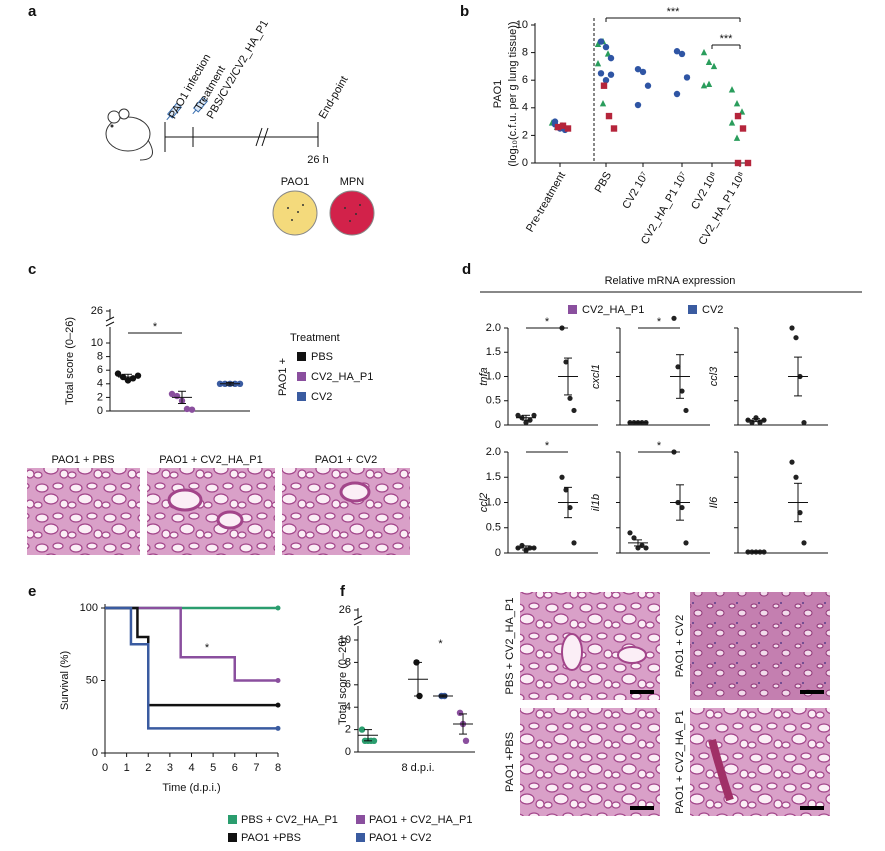 Image resolution: width=885 pixels, height=851 pixels. What do you see at coordinates (129, 134) in the screenshot?
I see `mouse` at bounding box center [129, 134].